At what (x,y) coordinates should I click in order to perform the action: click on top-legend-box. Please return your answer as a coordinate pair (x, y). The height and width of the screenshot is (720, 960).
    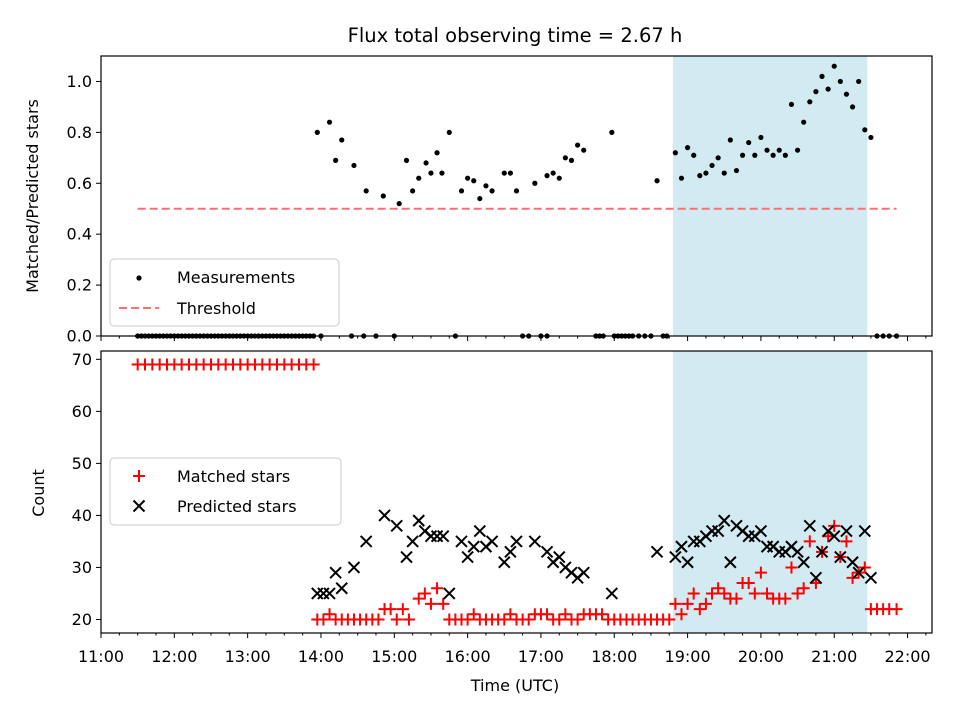
    Looking at the image, I should click on (224, 292).